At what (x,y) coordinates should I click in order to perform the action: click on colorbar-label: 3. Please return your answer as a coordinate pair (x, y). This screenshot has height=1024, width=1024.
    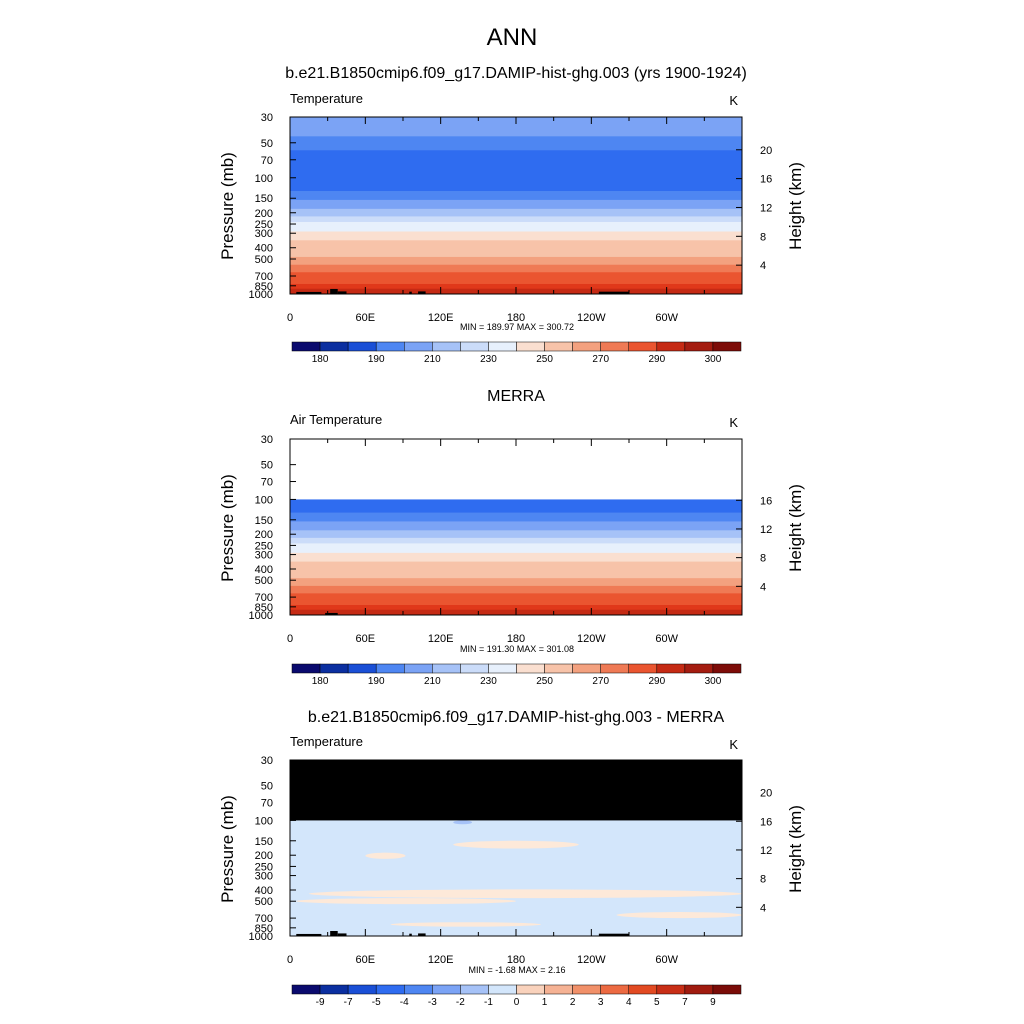
    Looking at the image, I should click on (601, 1002).